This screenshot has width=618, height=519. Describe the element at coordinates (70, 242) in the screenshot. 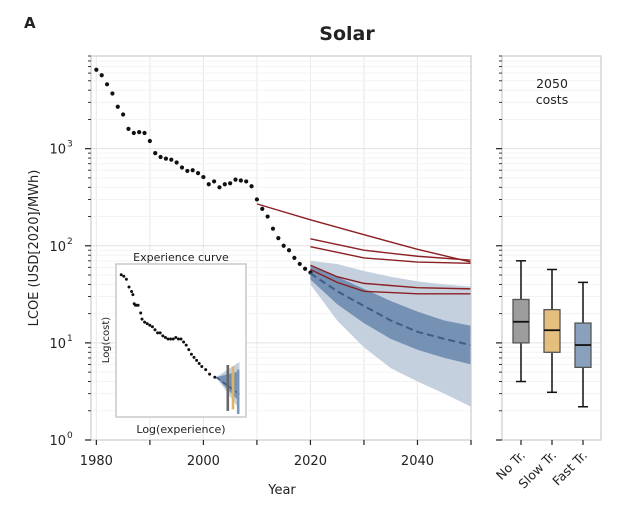

I see `y-tick-exponent: 2` at that location.